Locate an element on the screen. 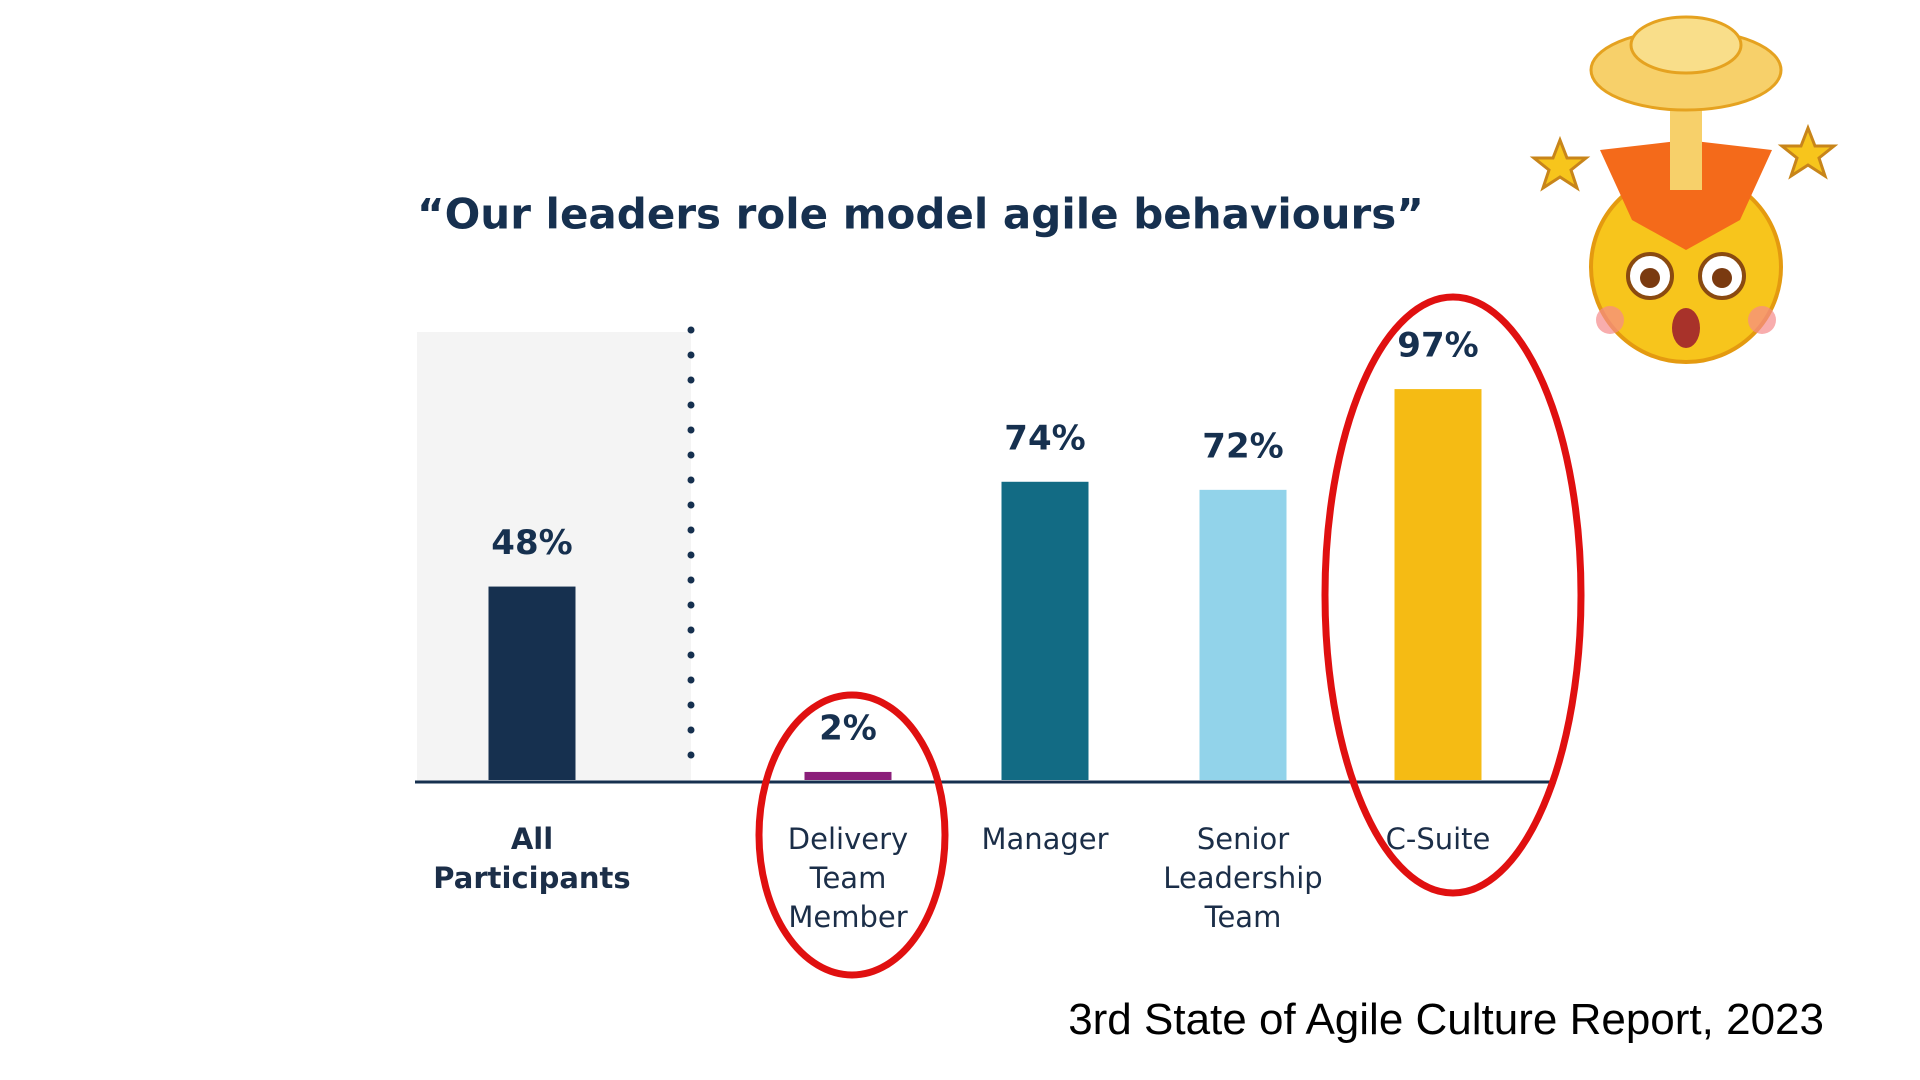  value-label: 72% is located at coordinates (1242, 446).